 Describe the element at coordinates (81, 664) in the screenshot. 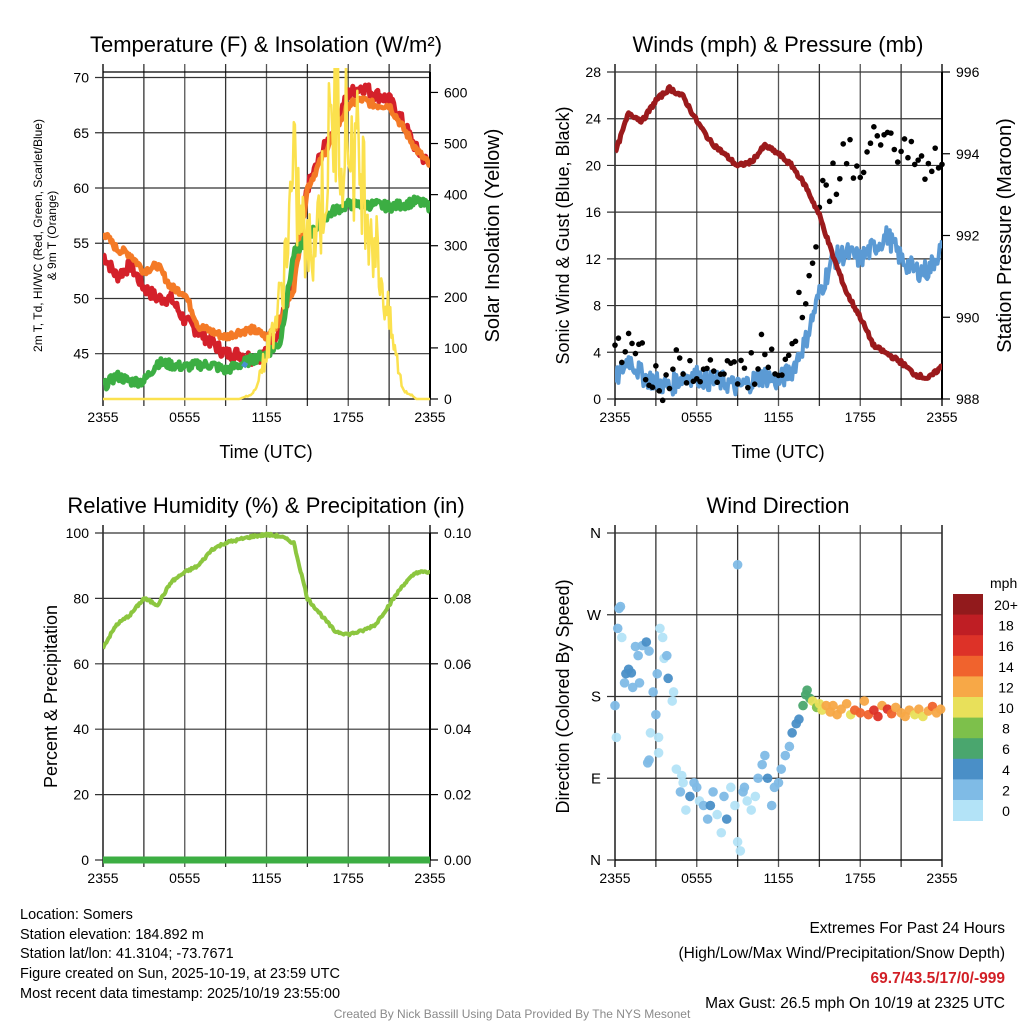

I see `y-tick-label: 60` at that location.